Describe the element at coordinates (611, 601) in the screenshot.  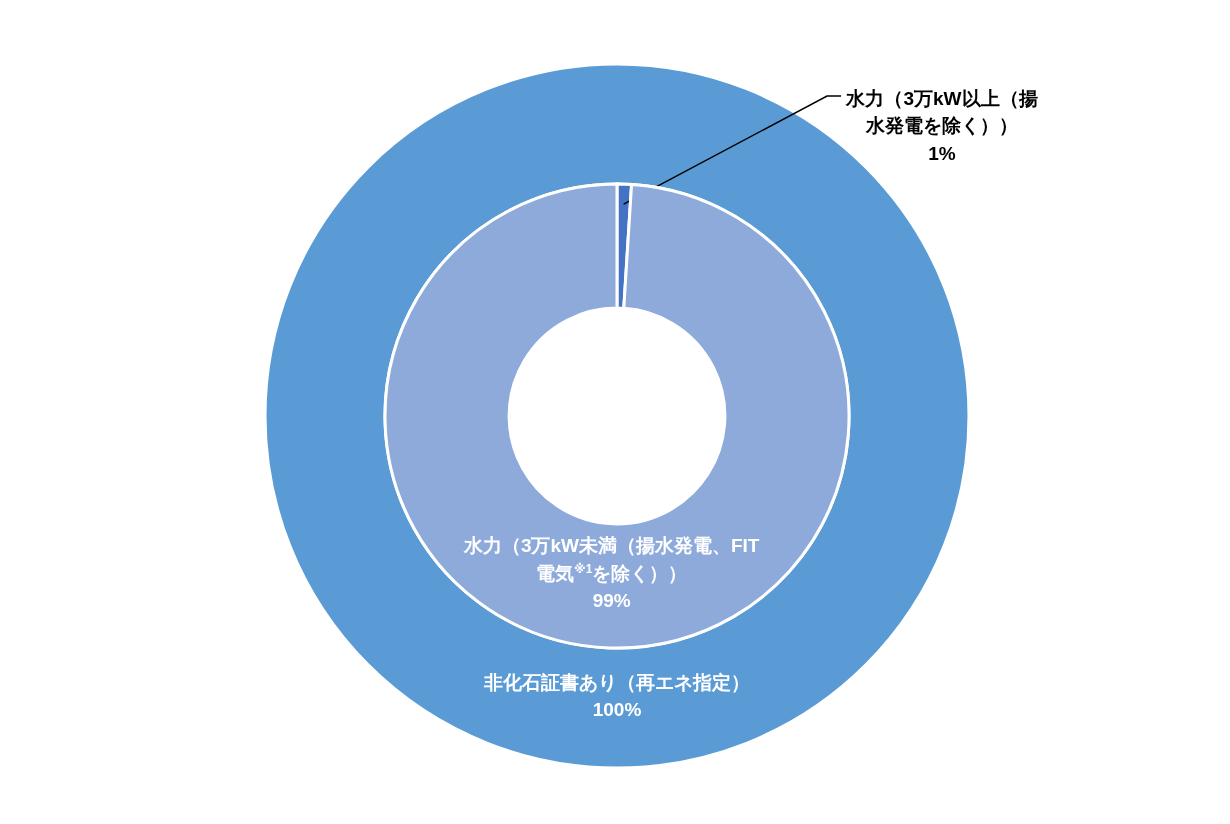
I see `data-label: 99%` at that location.